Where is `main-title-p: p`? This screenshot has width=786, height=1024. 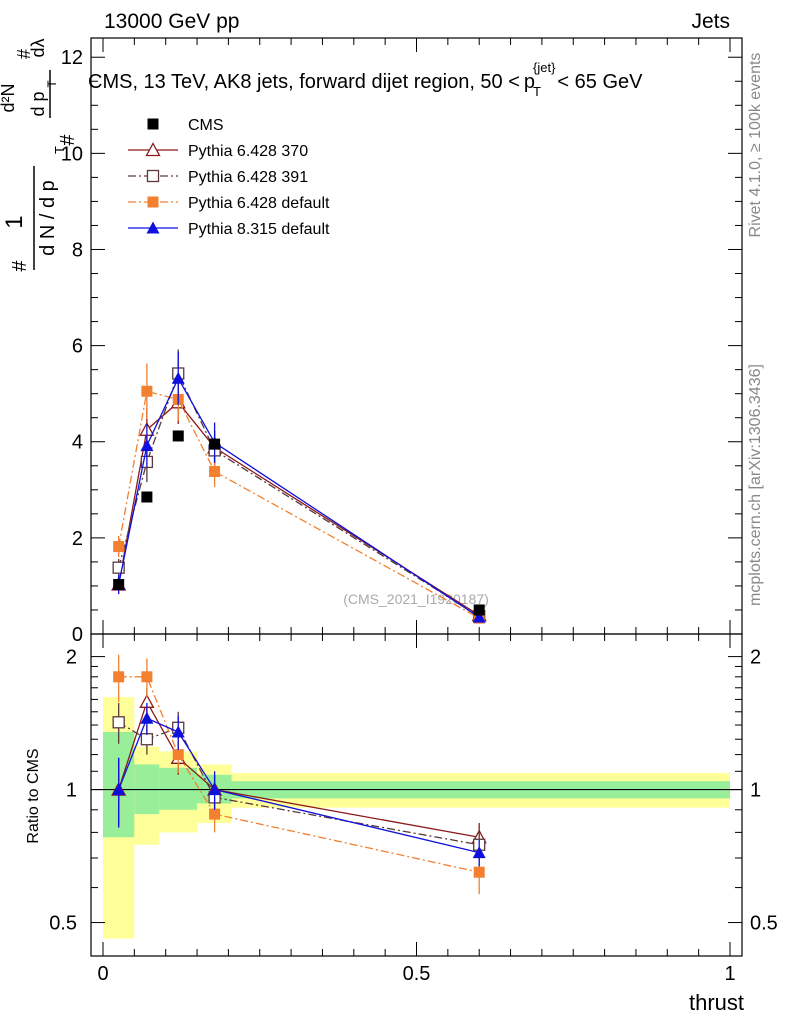 main-title-p: p is located at coordinates (529, 82).